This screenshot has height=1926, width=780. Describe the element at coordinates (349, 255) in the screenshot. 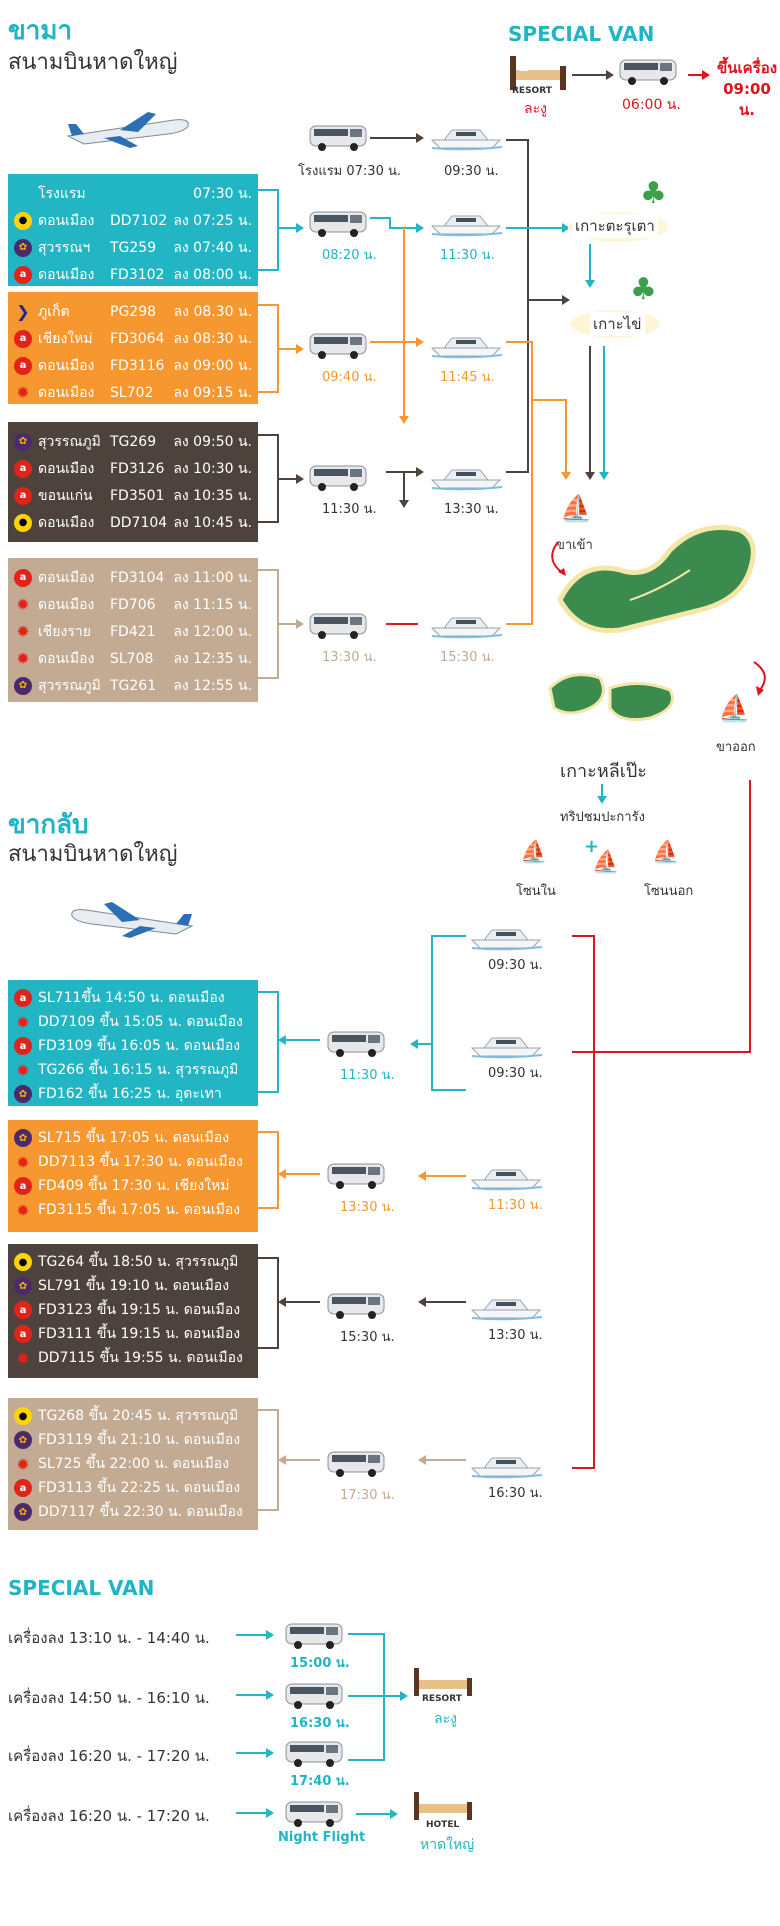

I see `van-time: 08:20 น.` at that location.